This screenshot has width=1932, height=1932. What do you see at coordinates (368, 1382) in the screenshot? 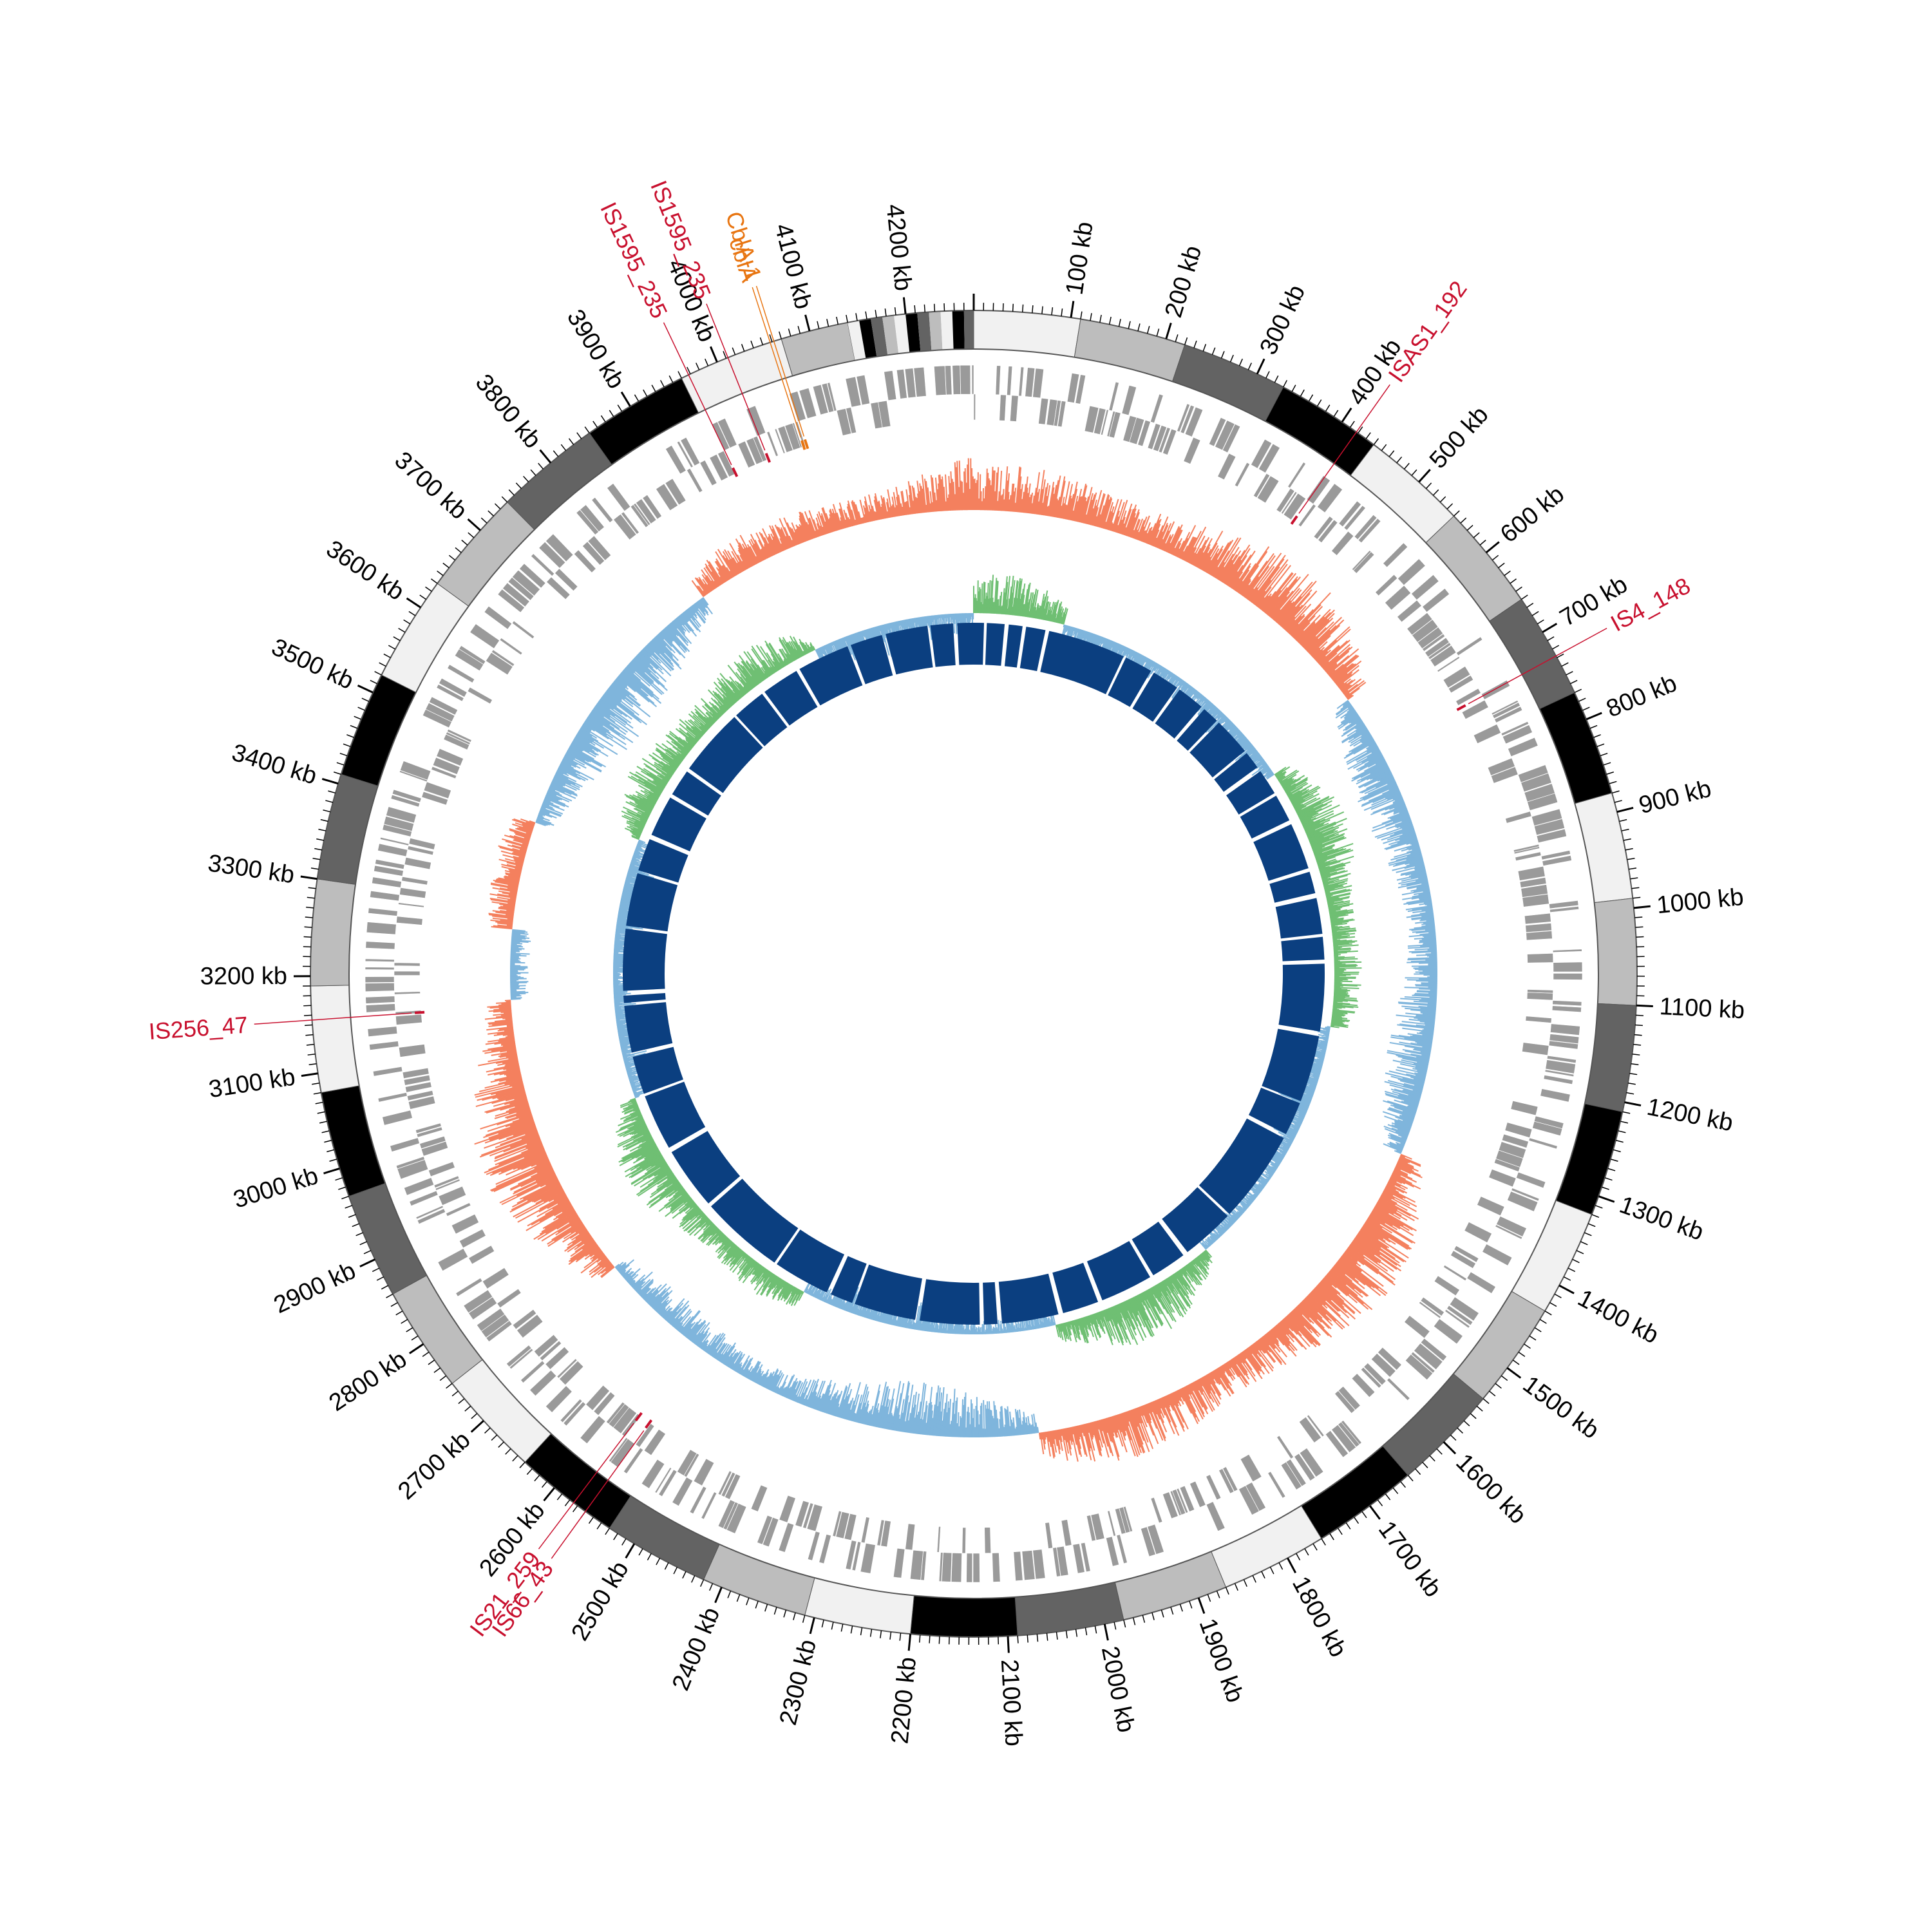
I see `scale-tick-label: 2800 kb` at bounding box center [368, 1382].